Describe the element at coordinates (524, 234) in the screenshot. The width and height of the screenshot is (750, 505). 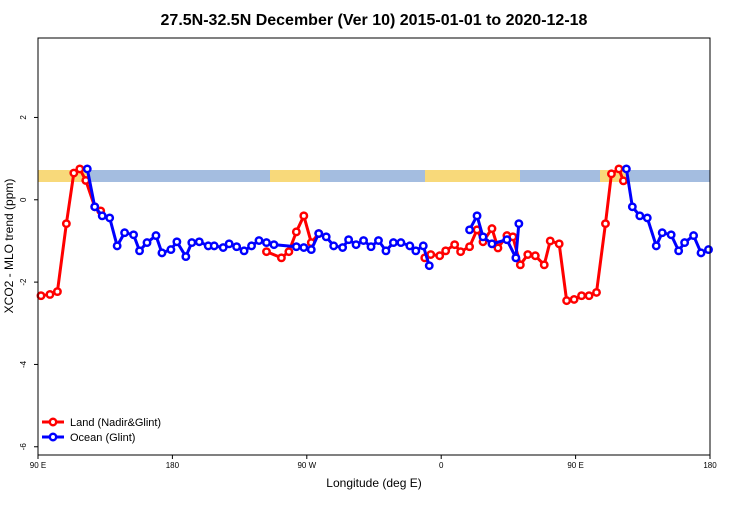
I see `series-line` at that location.